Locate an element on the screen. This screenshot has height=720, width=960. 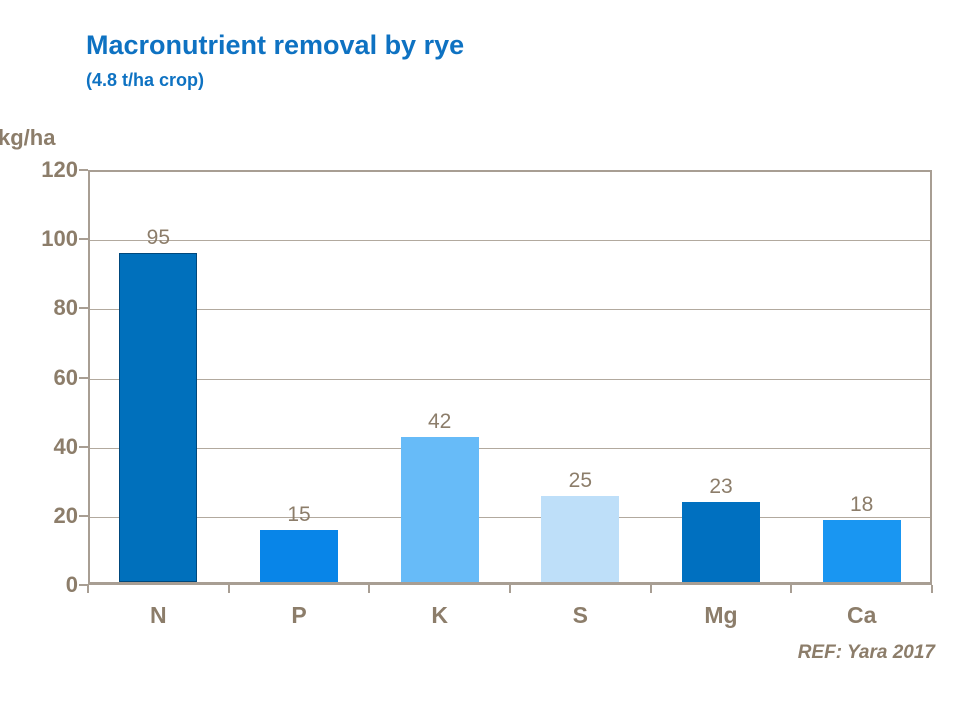
category-label-K: K is located at coordinates (439, 615).